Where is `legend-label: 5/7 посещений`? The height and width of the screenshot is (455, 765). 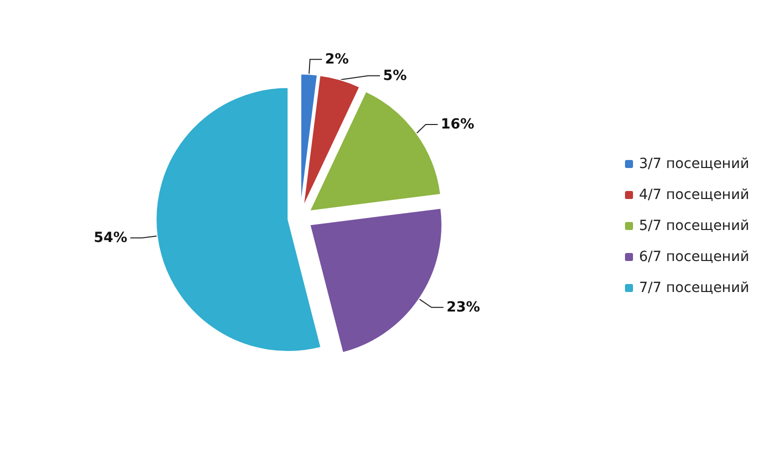 legend-label: 5/7 посещений is located at coordinates (694, 226).